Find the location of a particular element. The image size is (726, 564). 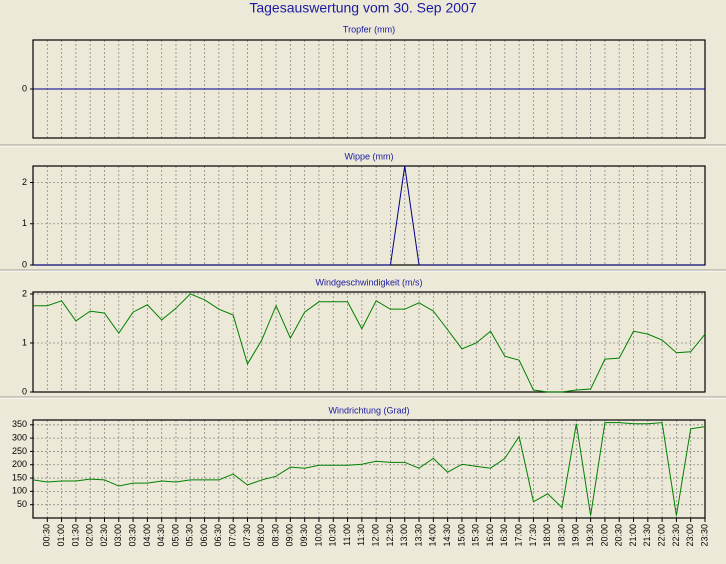

x-tick-label: 12:00 is located at coordinates (376, 535).